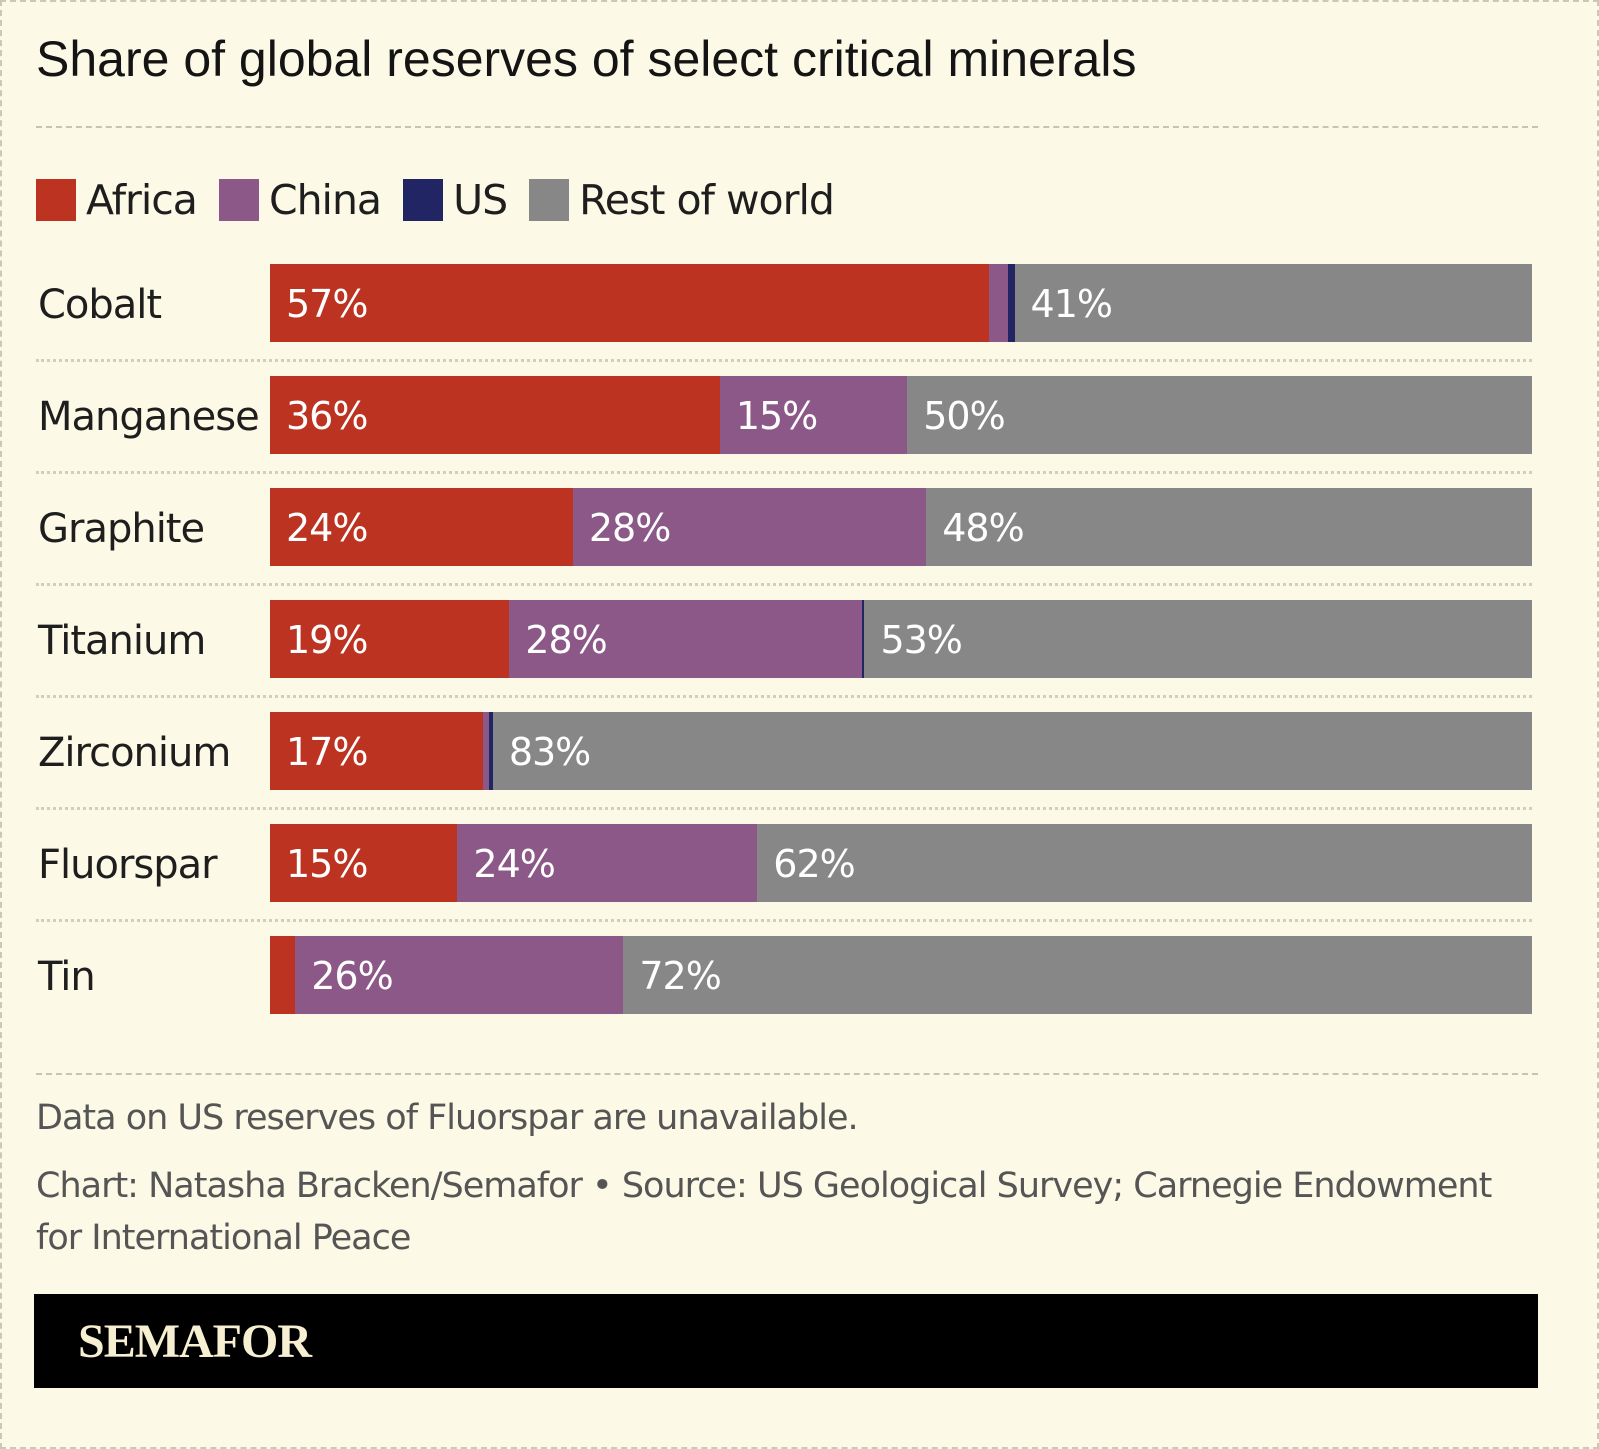 This screenshot has width=1599, height=1449. I want to click on bar-row: Graphite 24% 28% 48%, so click(800, 544).